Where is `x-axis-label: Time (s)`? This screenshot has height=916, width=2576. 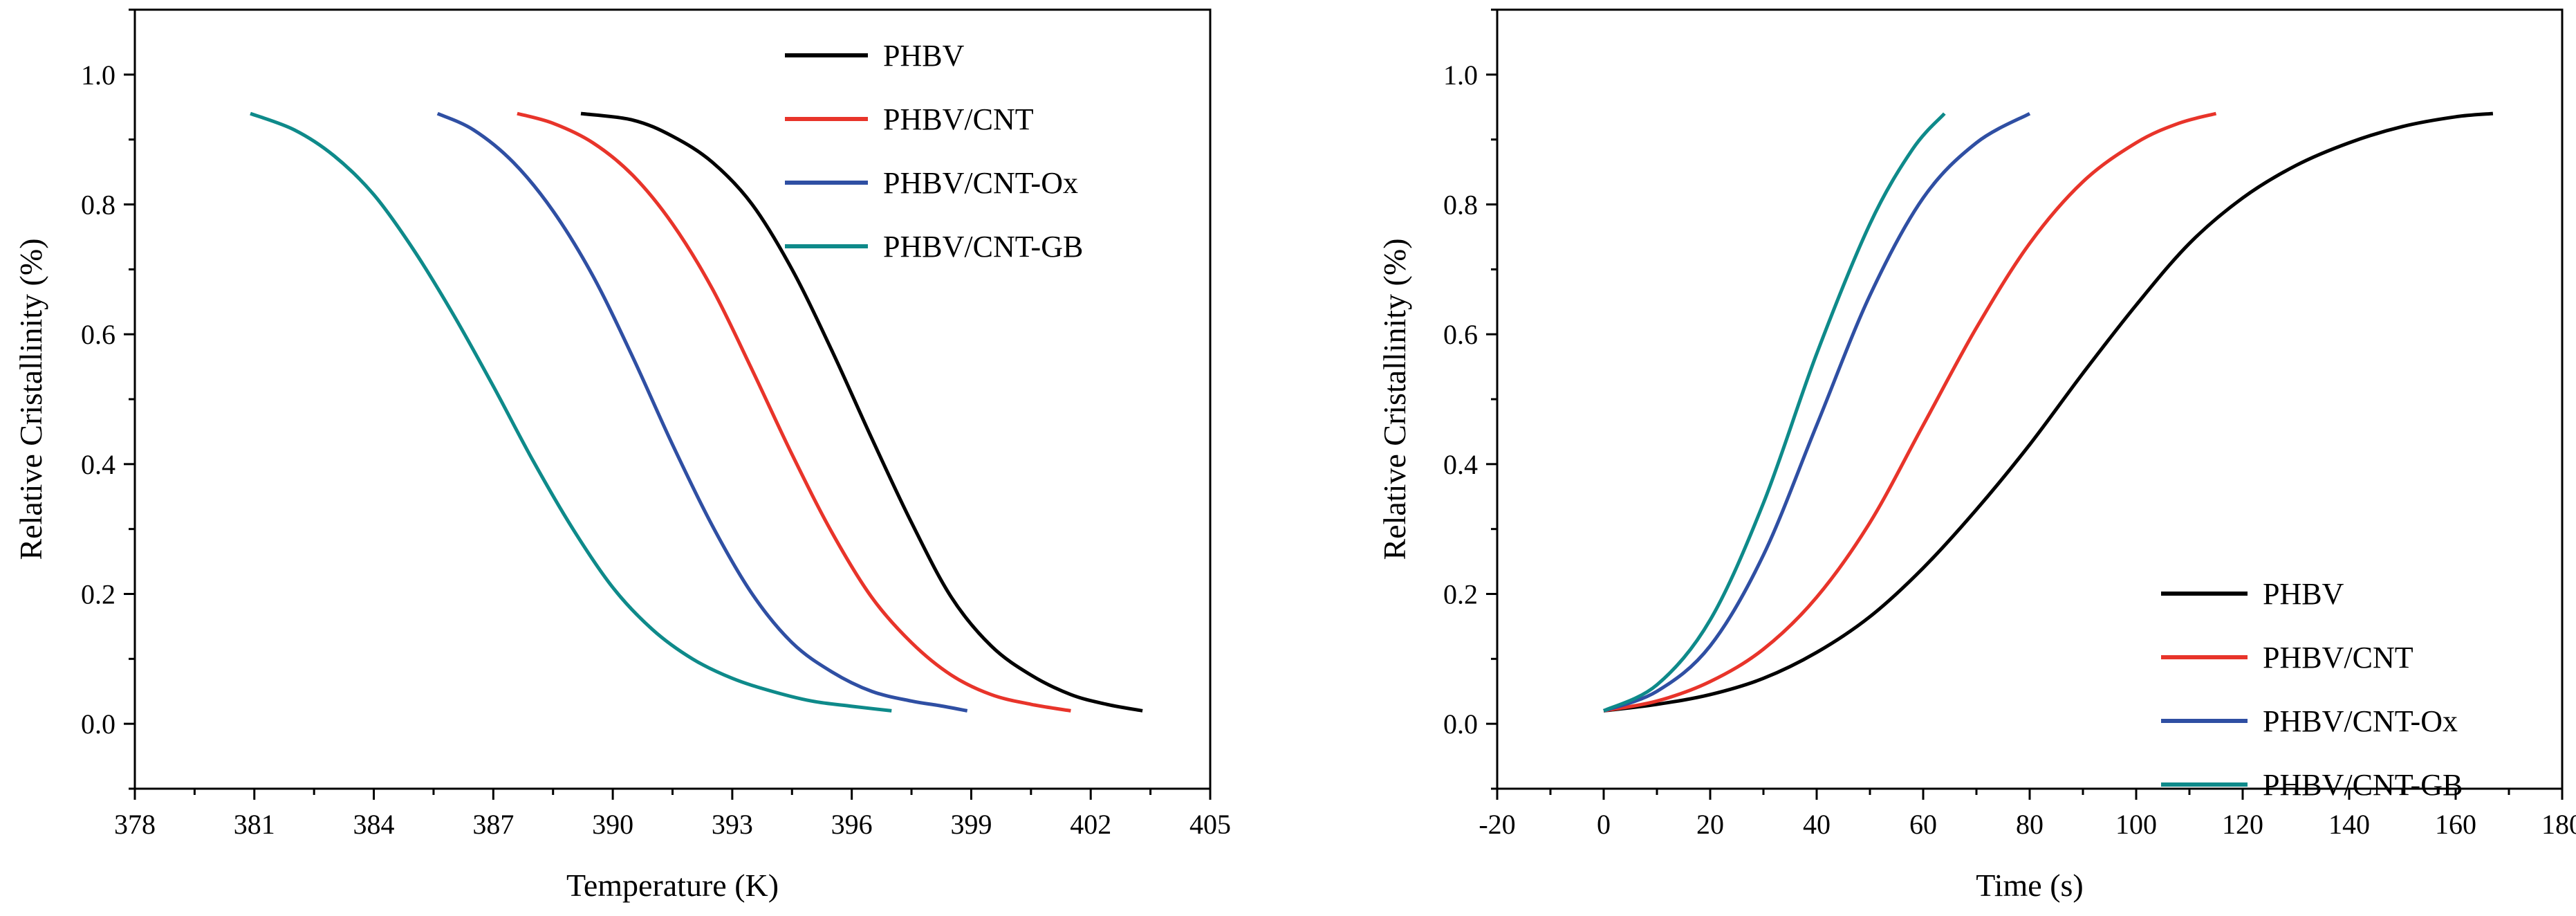
x-axis-label: Time (s) is located at coordinates (2030, 885).